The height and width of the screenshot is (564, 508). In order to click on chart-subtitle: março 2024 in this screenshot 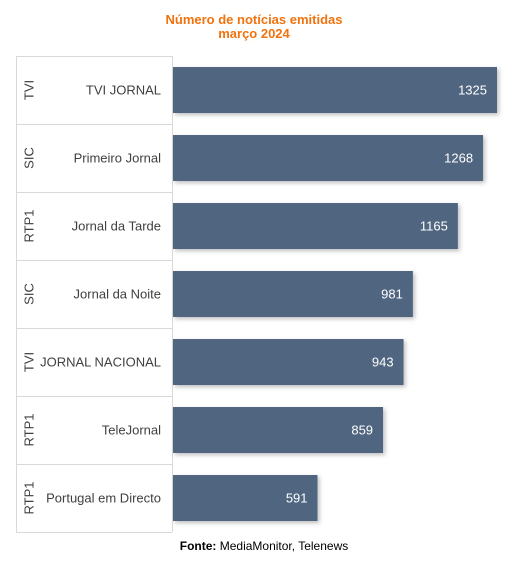, I will do `click(254, 33)`.